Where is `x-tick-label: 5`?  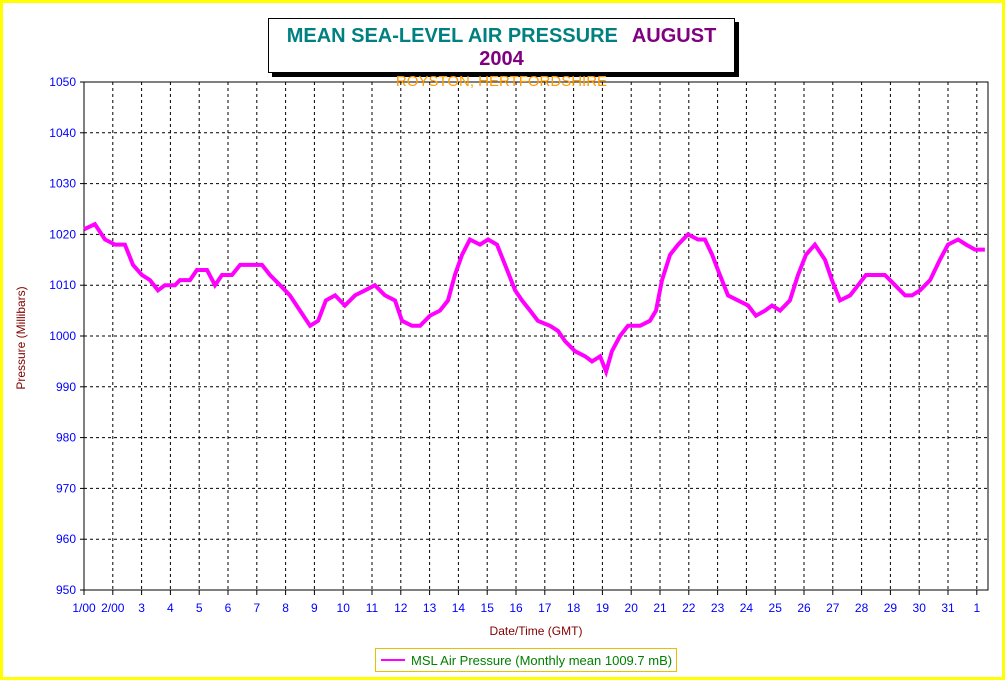 x-tick-label: 5 is located at coordinates (199, 608).